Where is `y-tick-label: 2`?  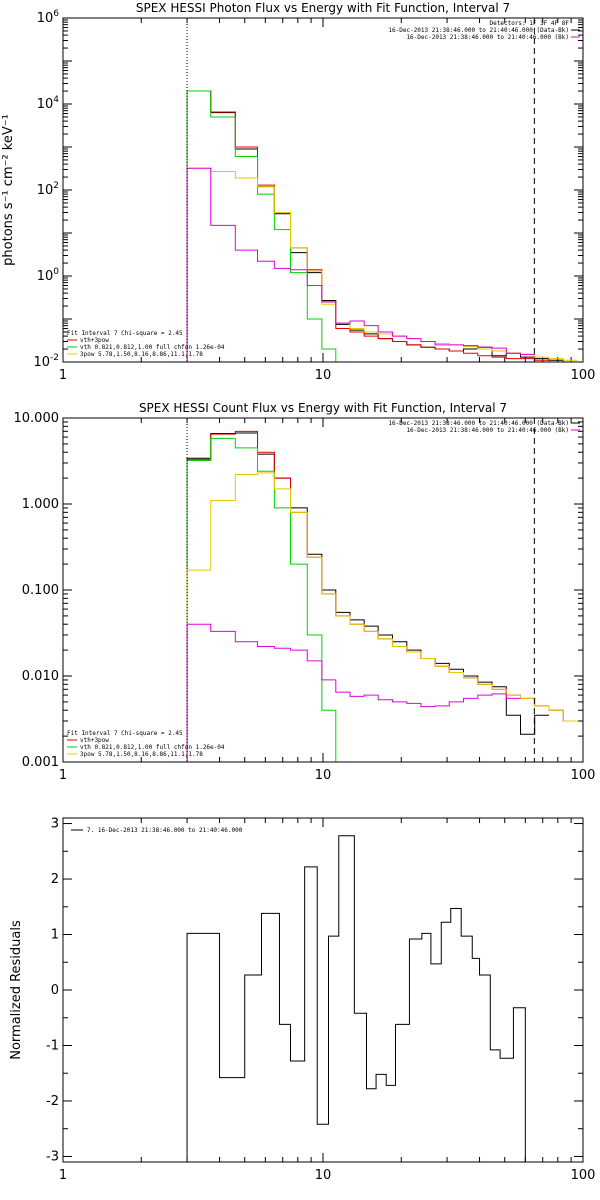
y-tick-label: 2 is located at coordinates (55, 879).